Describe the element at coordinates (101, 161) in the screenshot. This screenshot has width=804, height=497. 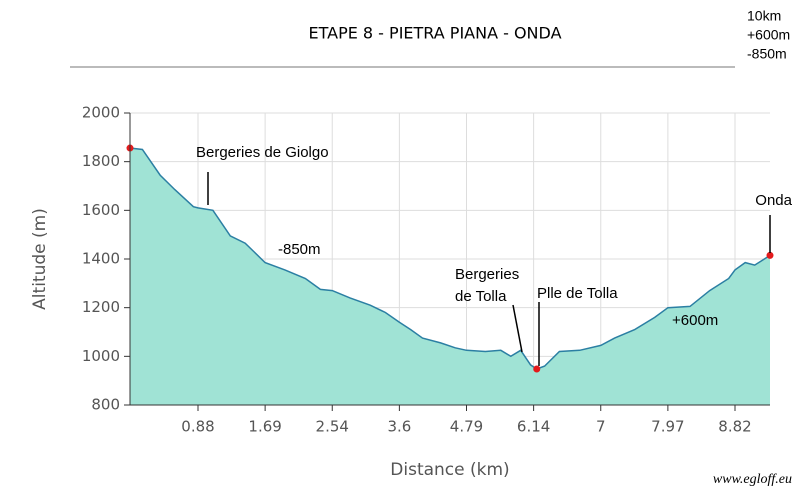
I see `y-tick-label: 1800` at that location.